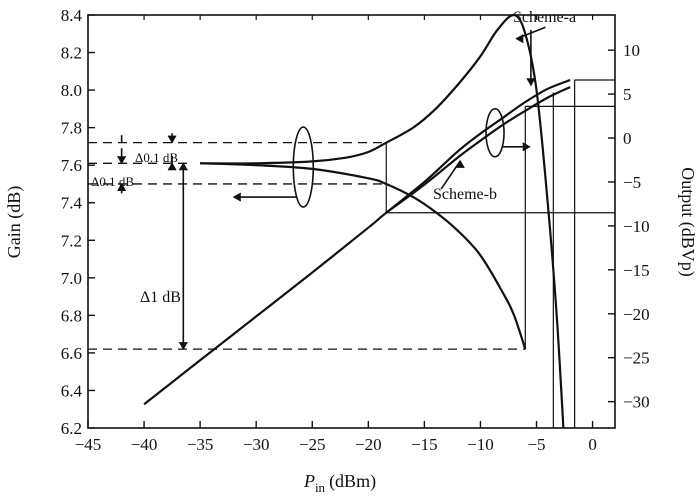  I want to click on y-right-tick-label: −5, so click(632, 182).